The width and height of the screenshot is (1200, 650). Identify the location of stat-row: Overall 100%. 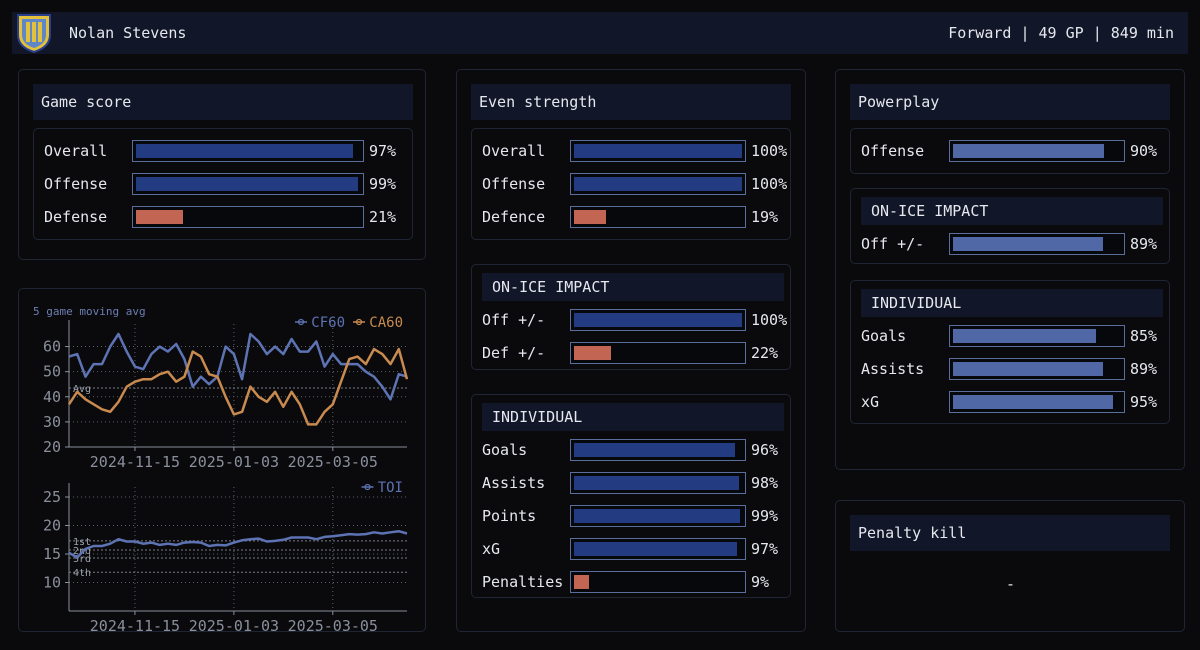
(631, 151).